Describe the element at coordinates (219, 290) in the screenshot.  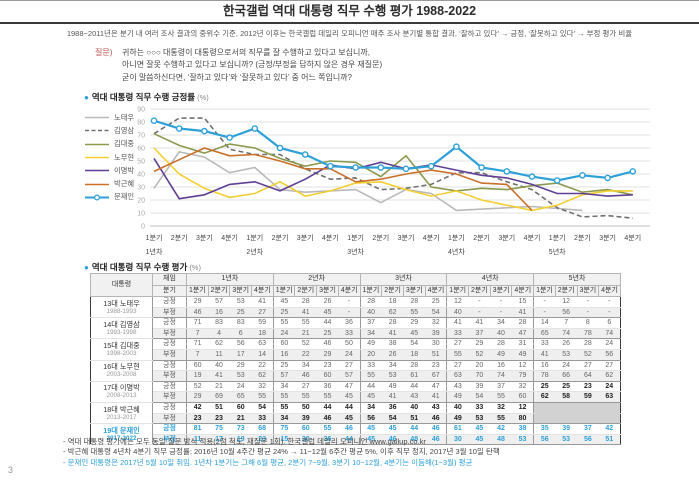
I see `header-quarter: 2분기` at that location.